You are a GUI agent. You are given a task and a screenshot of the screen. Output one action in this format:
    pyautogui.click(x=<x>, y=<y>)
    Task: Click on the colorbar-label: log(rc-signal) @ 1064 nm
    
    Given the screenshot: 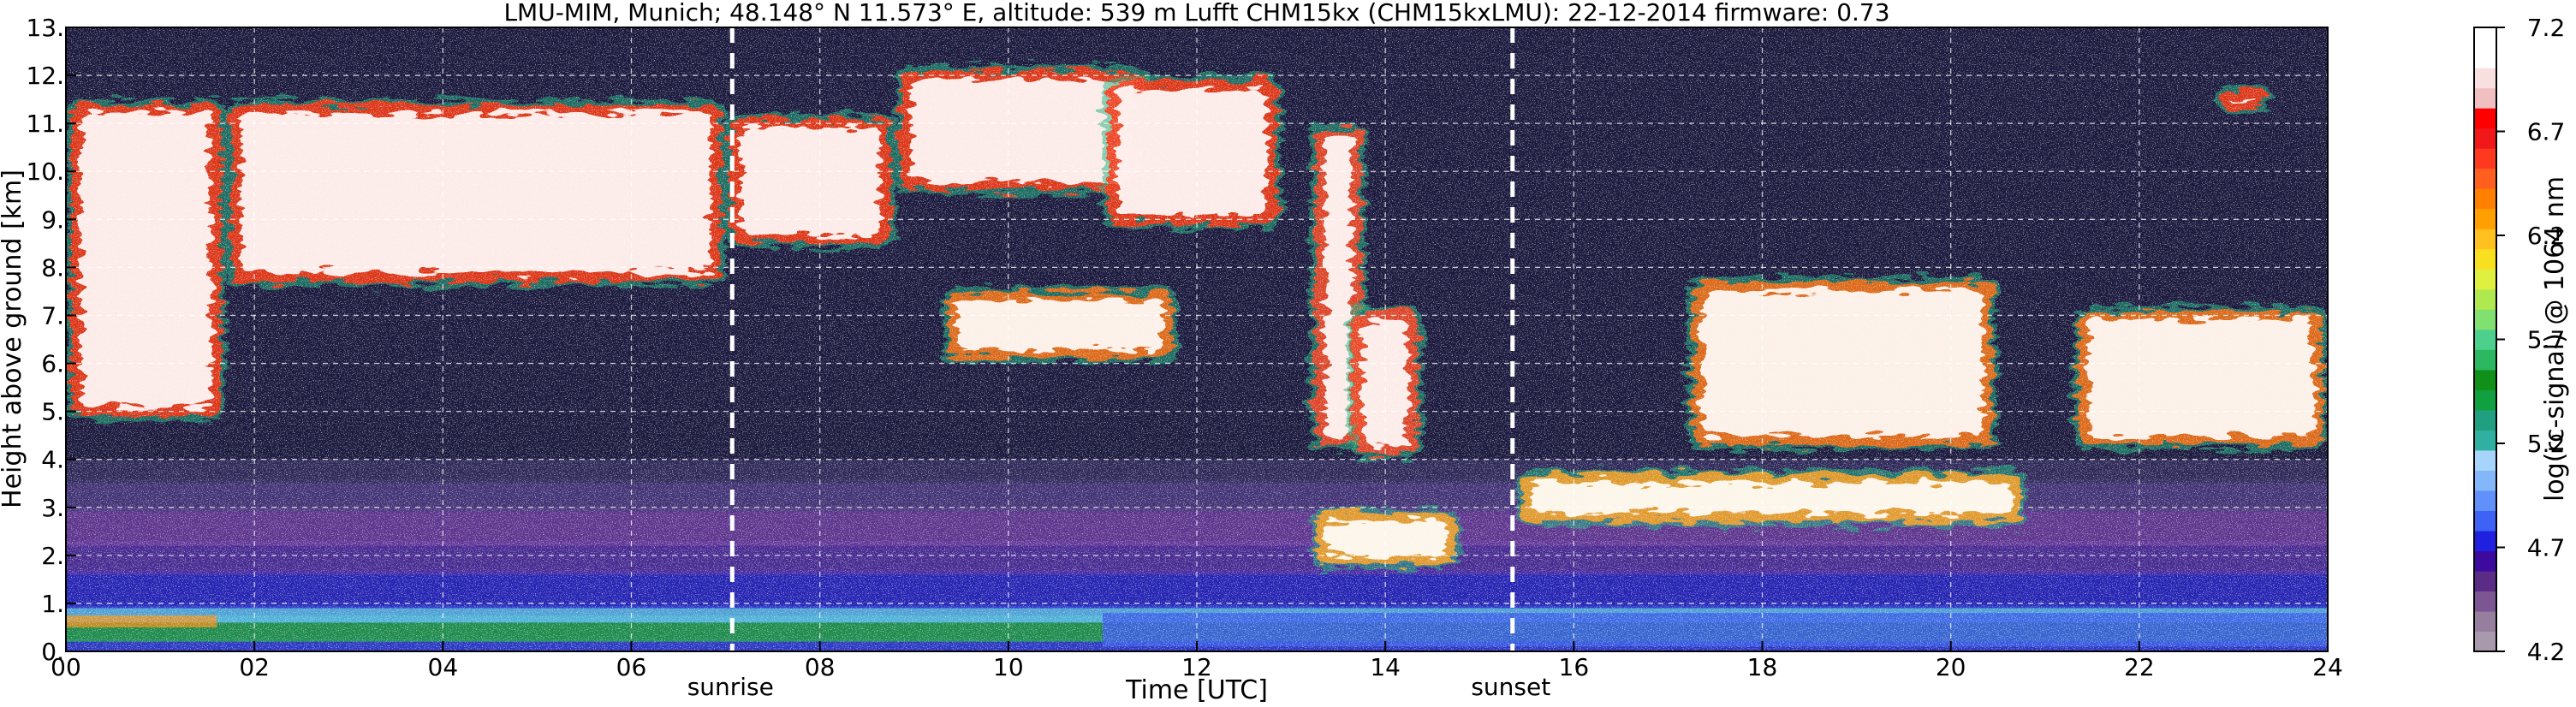 What is the action you would take?
    pyautogui.click(x=2555, y=339)
    